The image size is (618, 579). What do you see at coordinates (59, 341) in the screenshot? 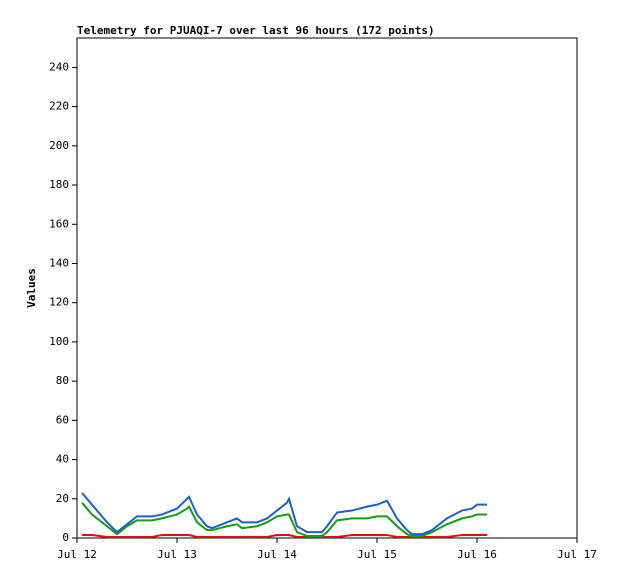
I see `y-tick-label: 100` at bounding box center [59, 341].